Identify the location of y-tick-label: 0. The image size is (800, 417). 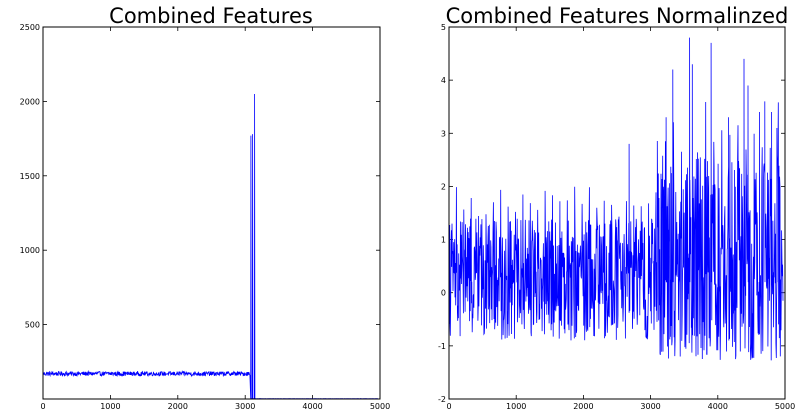
(443, 293).